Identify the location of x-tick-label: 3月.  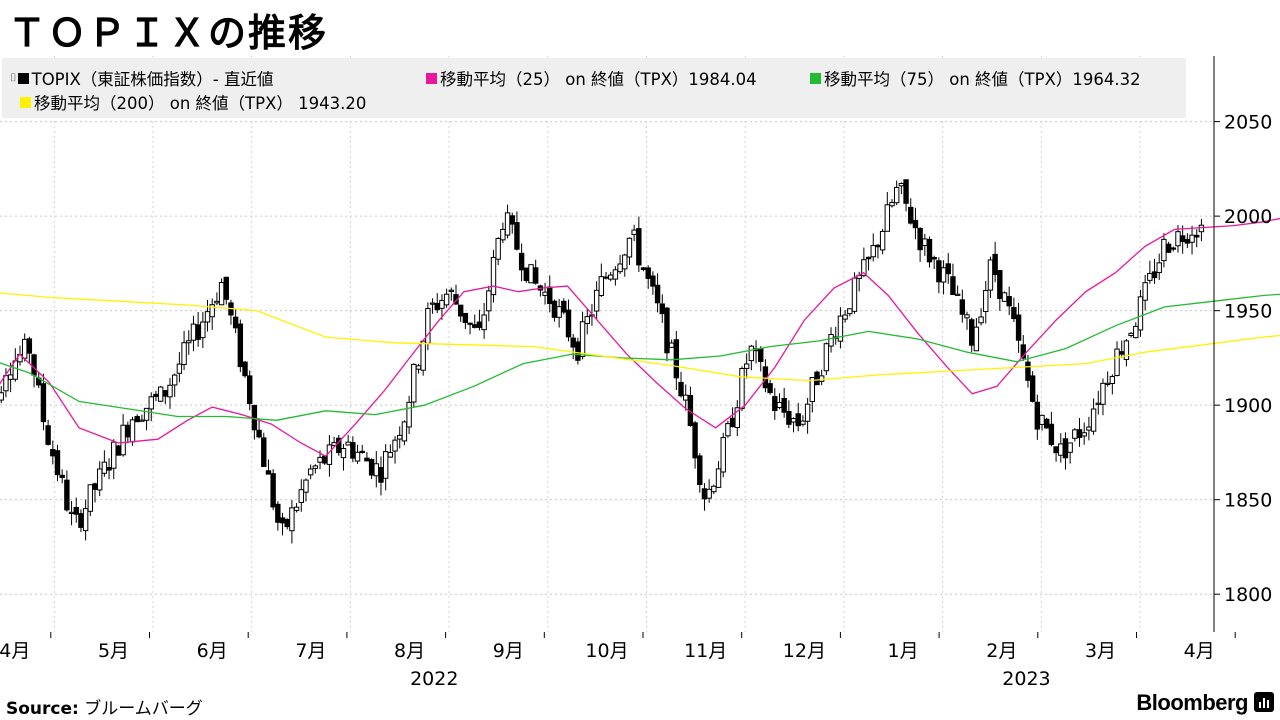
(1100, 651).